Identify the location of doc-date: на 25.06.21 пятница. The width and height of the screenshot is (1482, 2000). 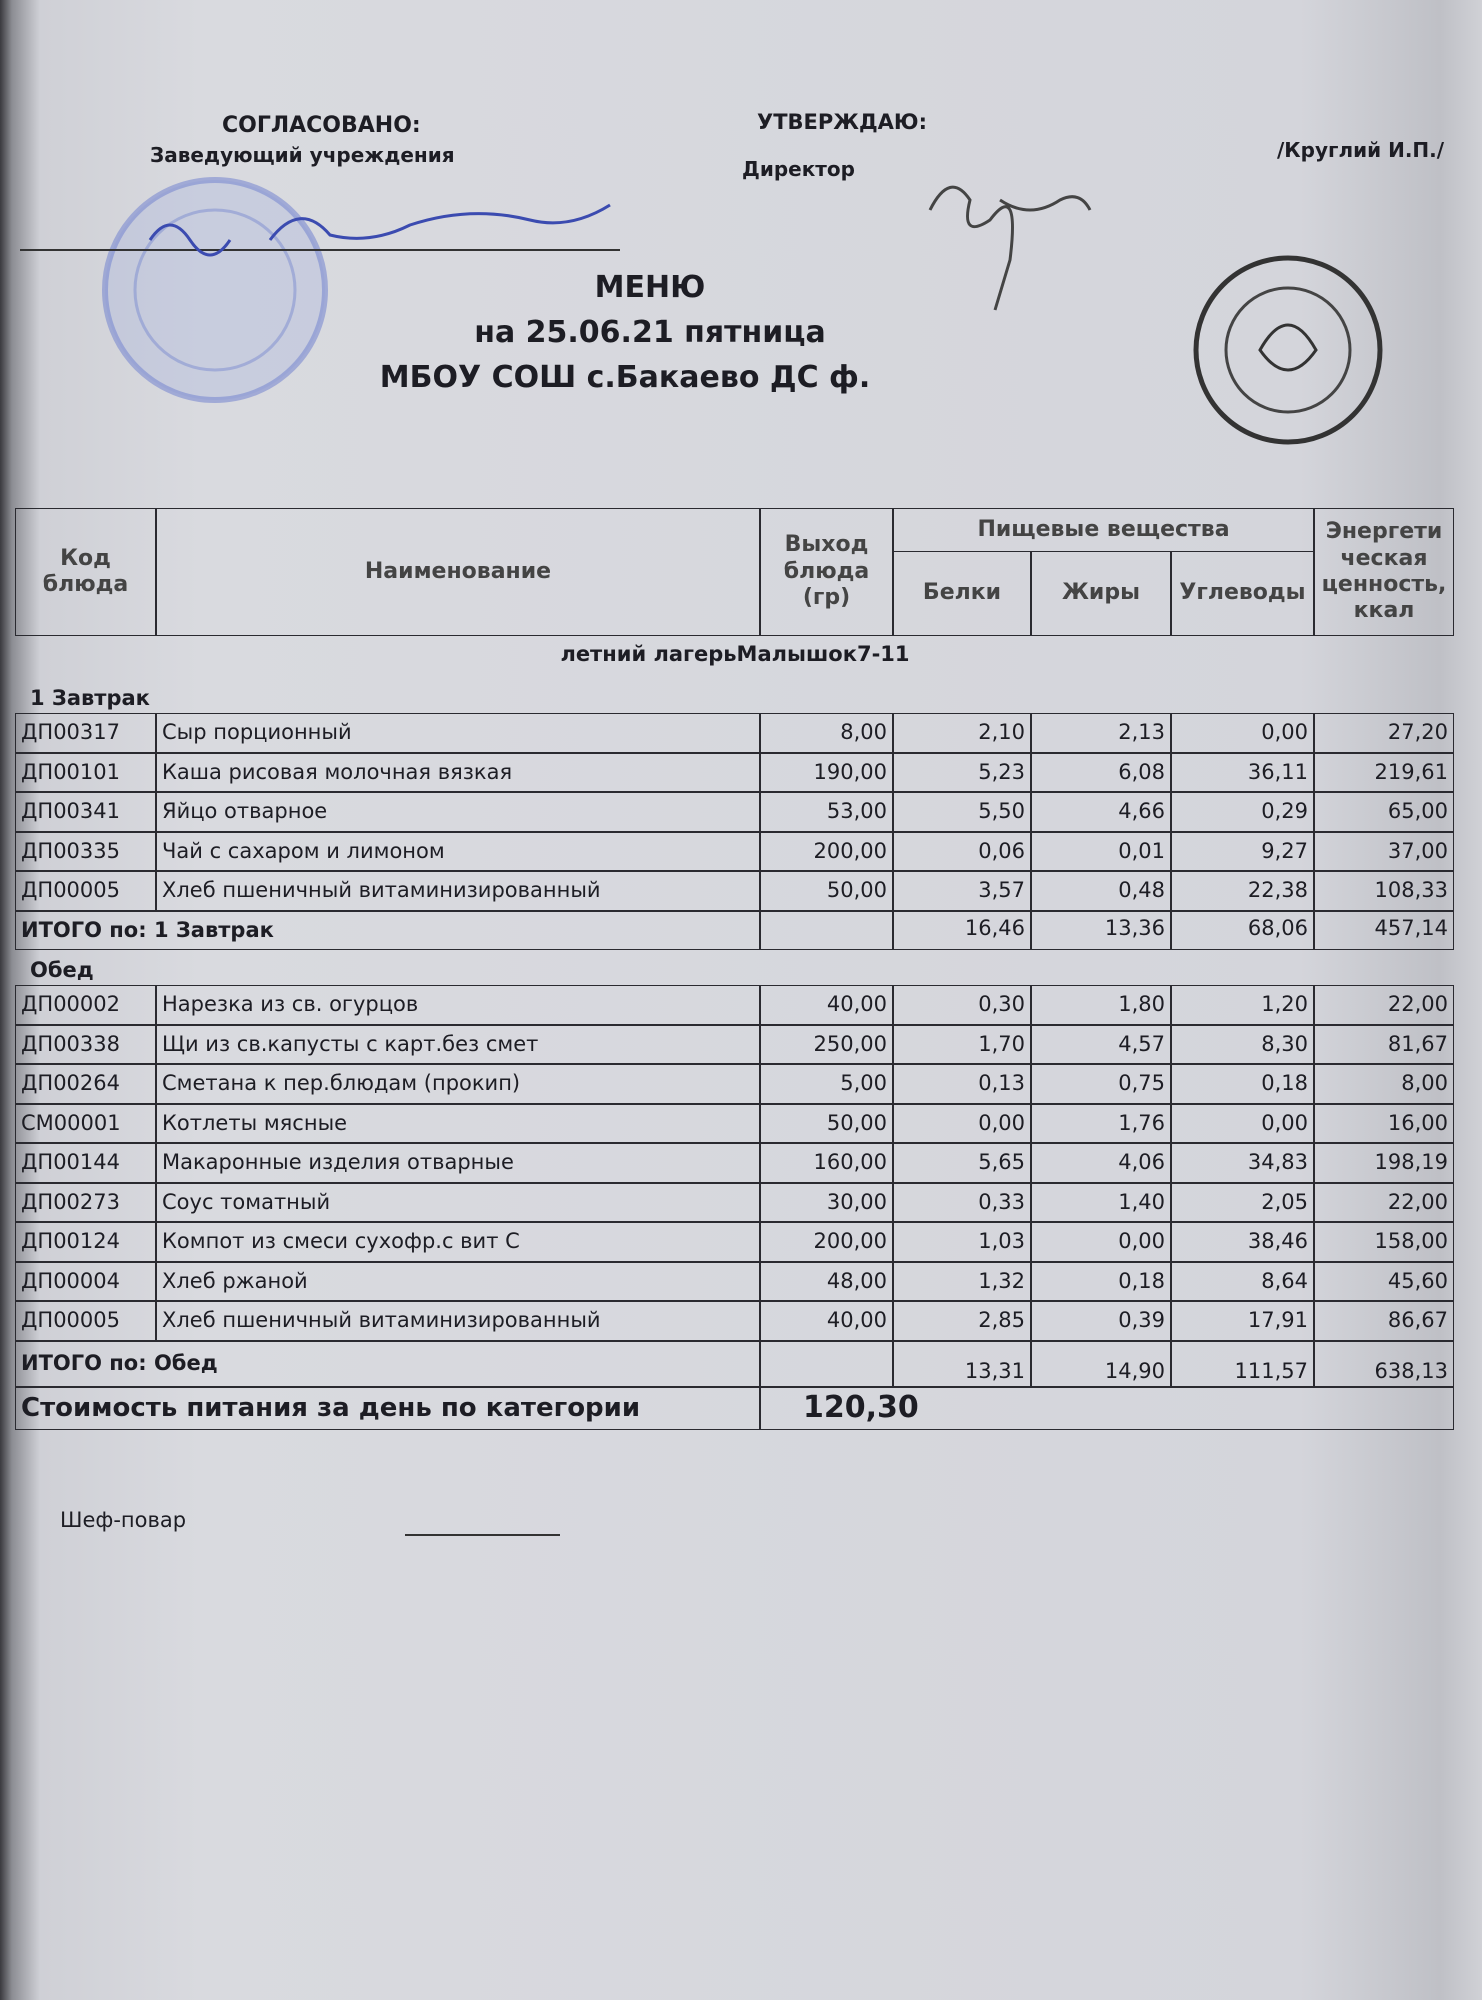
(650, 332).